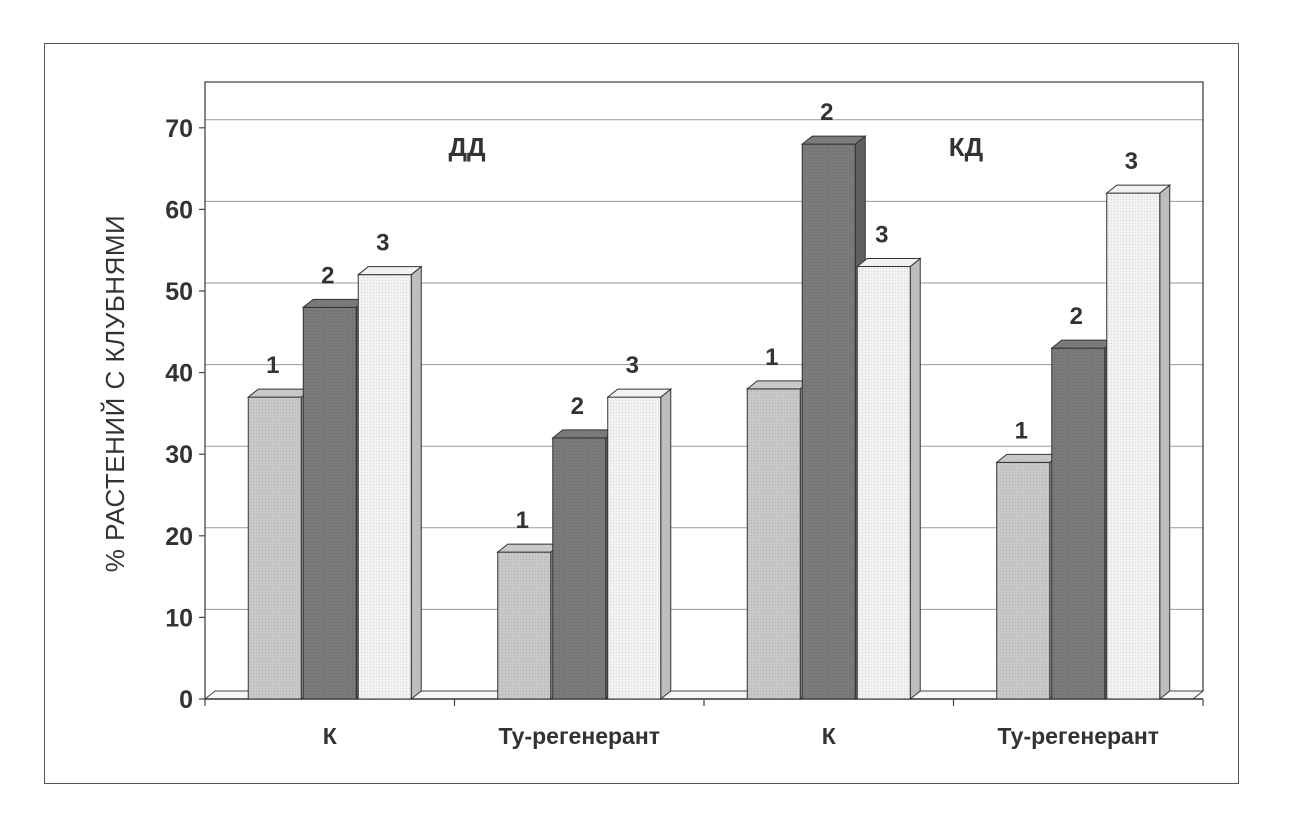  I want to click on y-tick-label: 40, so click(179, 374).